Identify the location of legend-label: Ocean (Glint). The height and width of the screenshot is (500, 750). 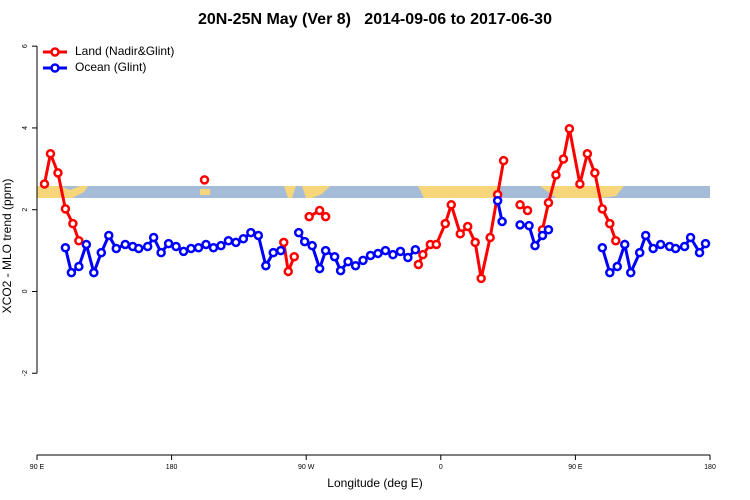
(110, 67).